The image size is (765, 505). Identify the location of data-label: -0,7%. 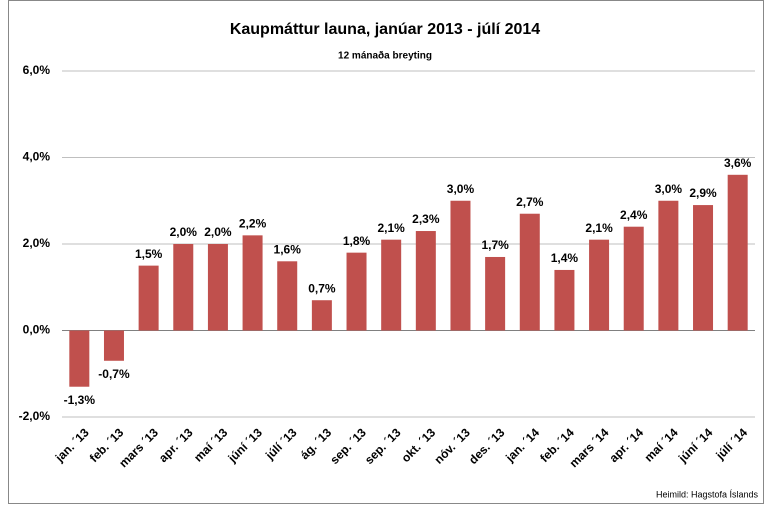
(114, 374).